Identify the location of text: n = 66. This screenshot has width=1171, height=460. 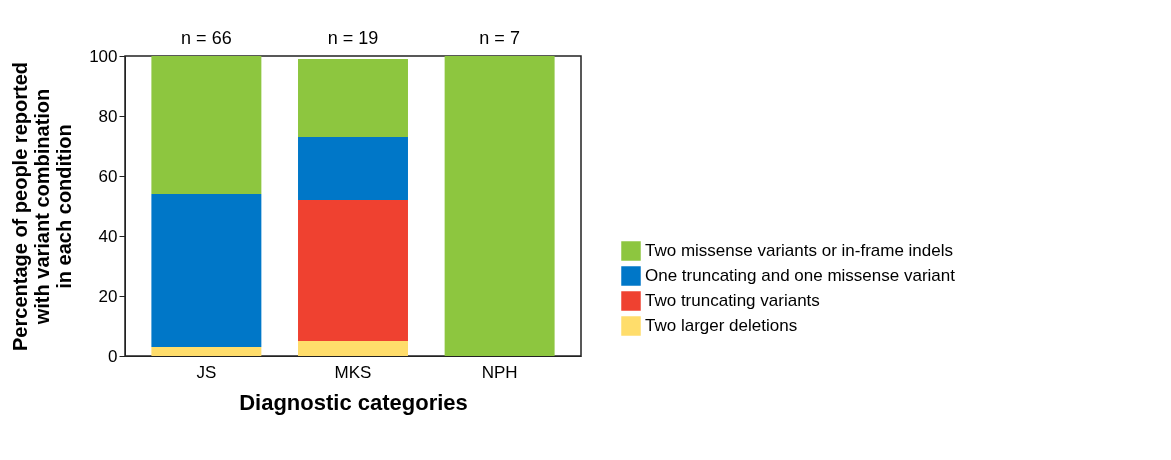
(206, 38).